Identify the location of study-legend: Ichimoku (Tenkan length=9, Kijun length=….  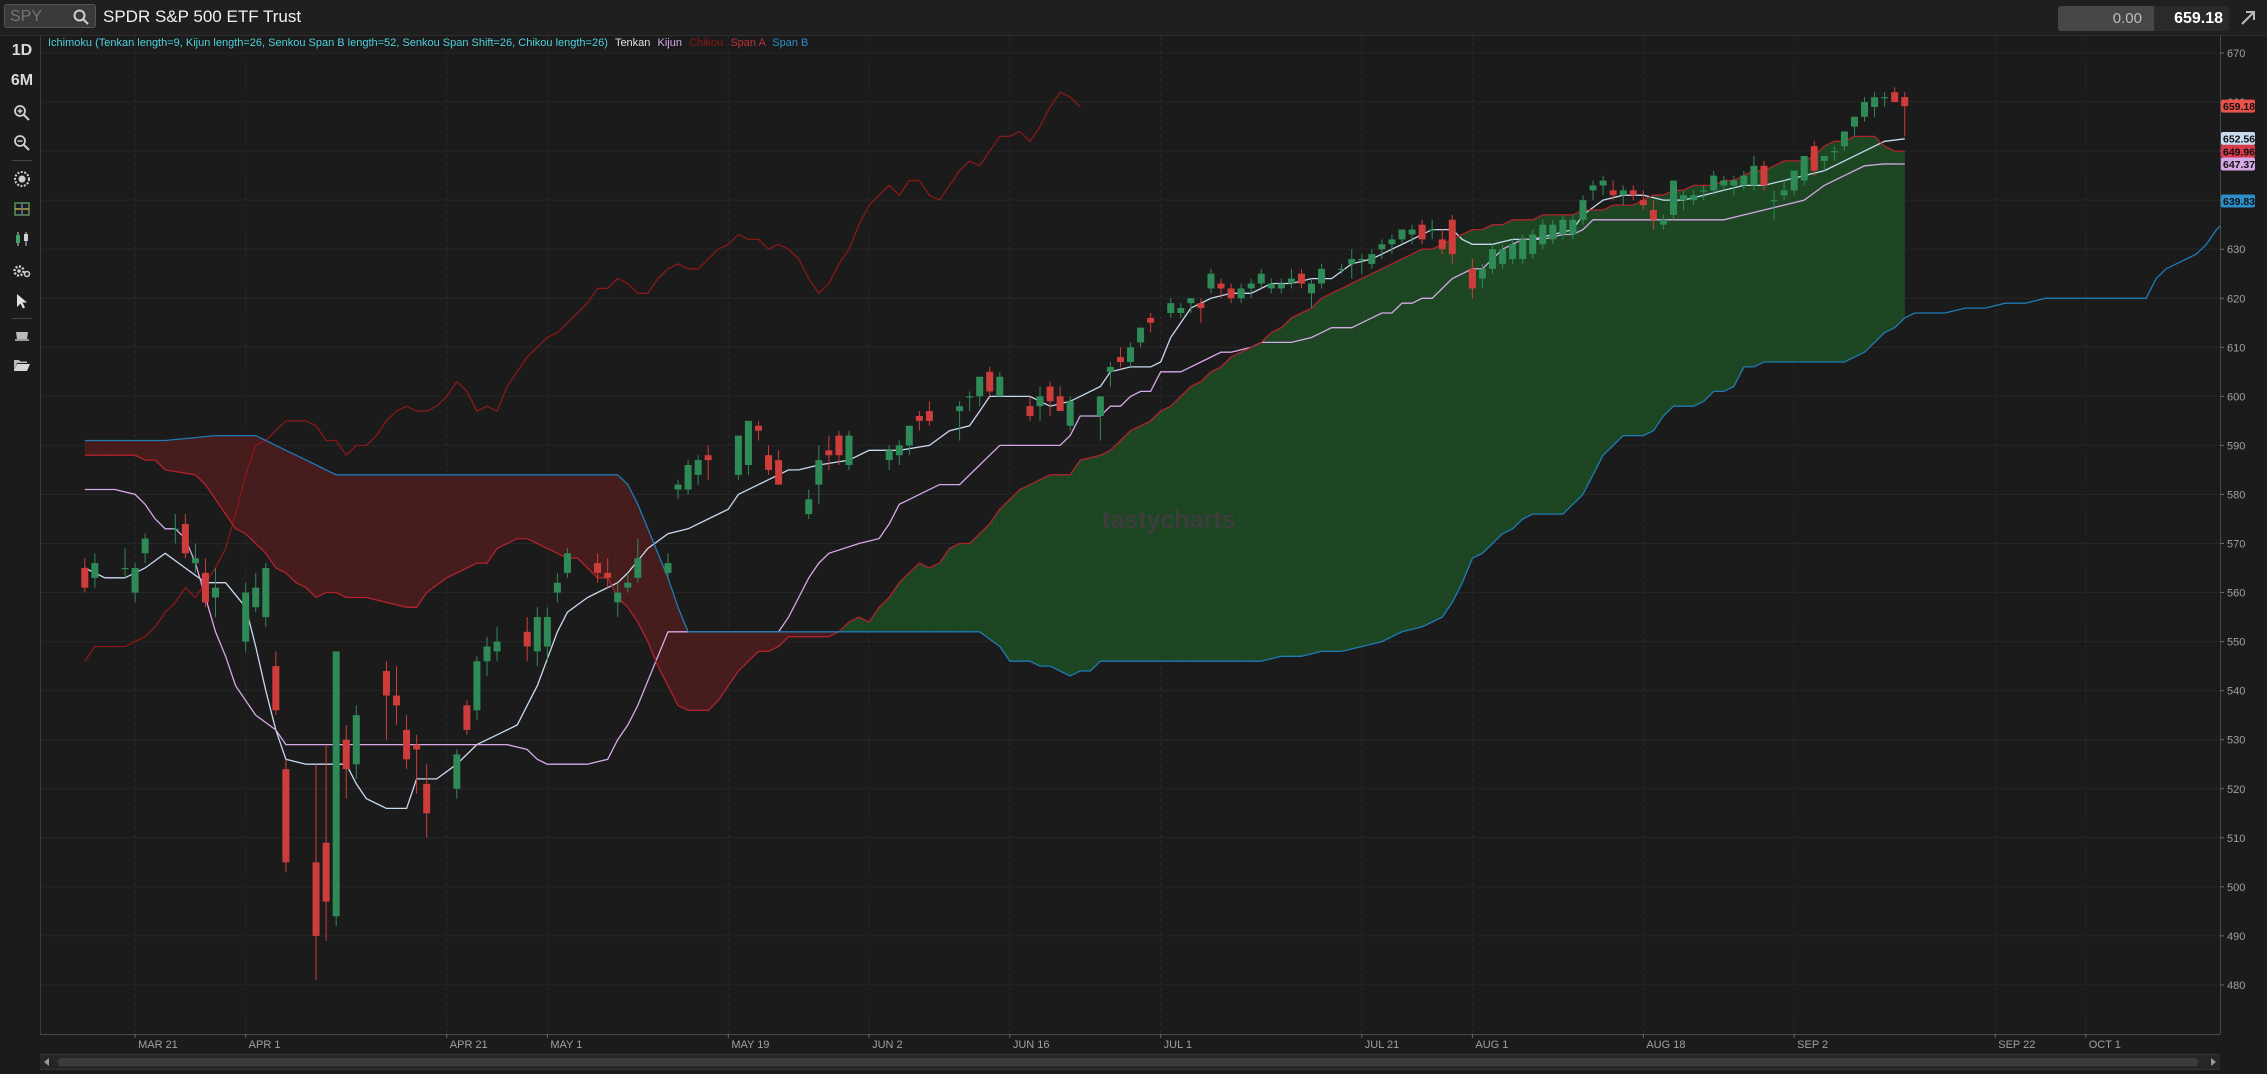
(428, 43).